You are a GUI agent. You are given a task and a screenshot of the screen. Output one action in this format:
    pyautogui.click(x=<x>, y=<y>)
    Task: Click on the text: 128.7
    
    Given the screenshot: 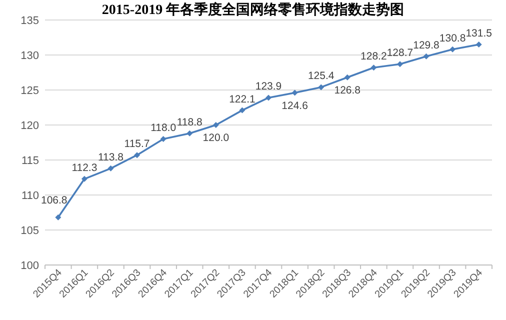 What is the action you would take?
    pyautogui.click(x=400, y=53)
    